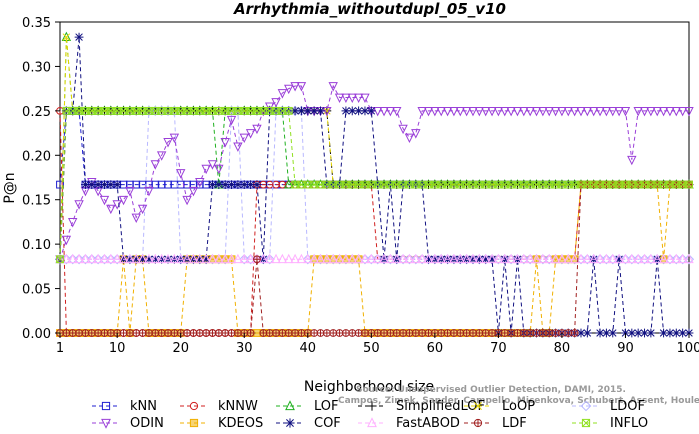 This screenshot has width=699, height=434. What do you see at coordinates (428, 423) in the screenshot?
I see `legend-label: FastABOD` at bounding box center [428, 423].